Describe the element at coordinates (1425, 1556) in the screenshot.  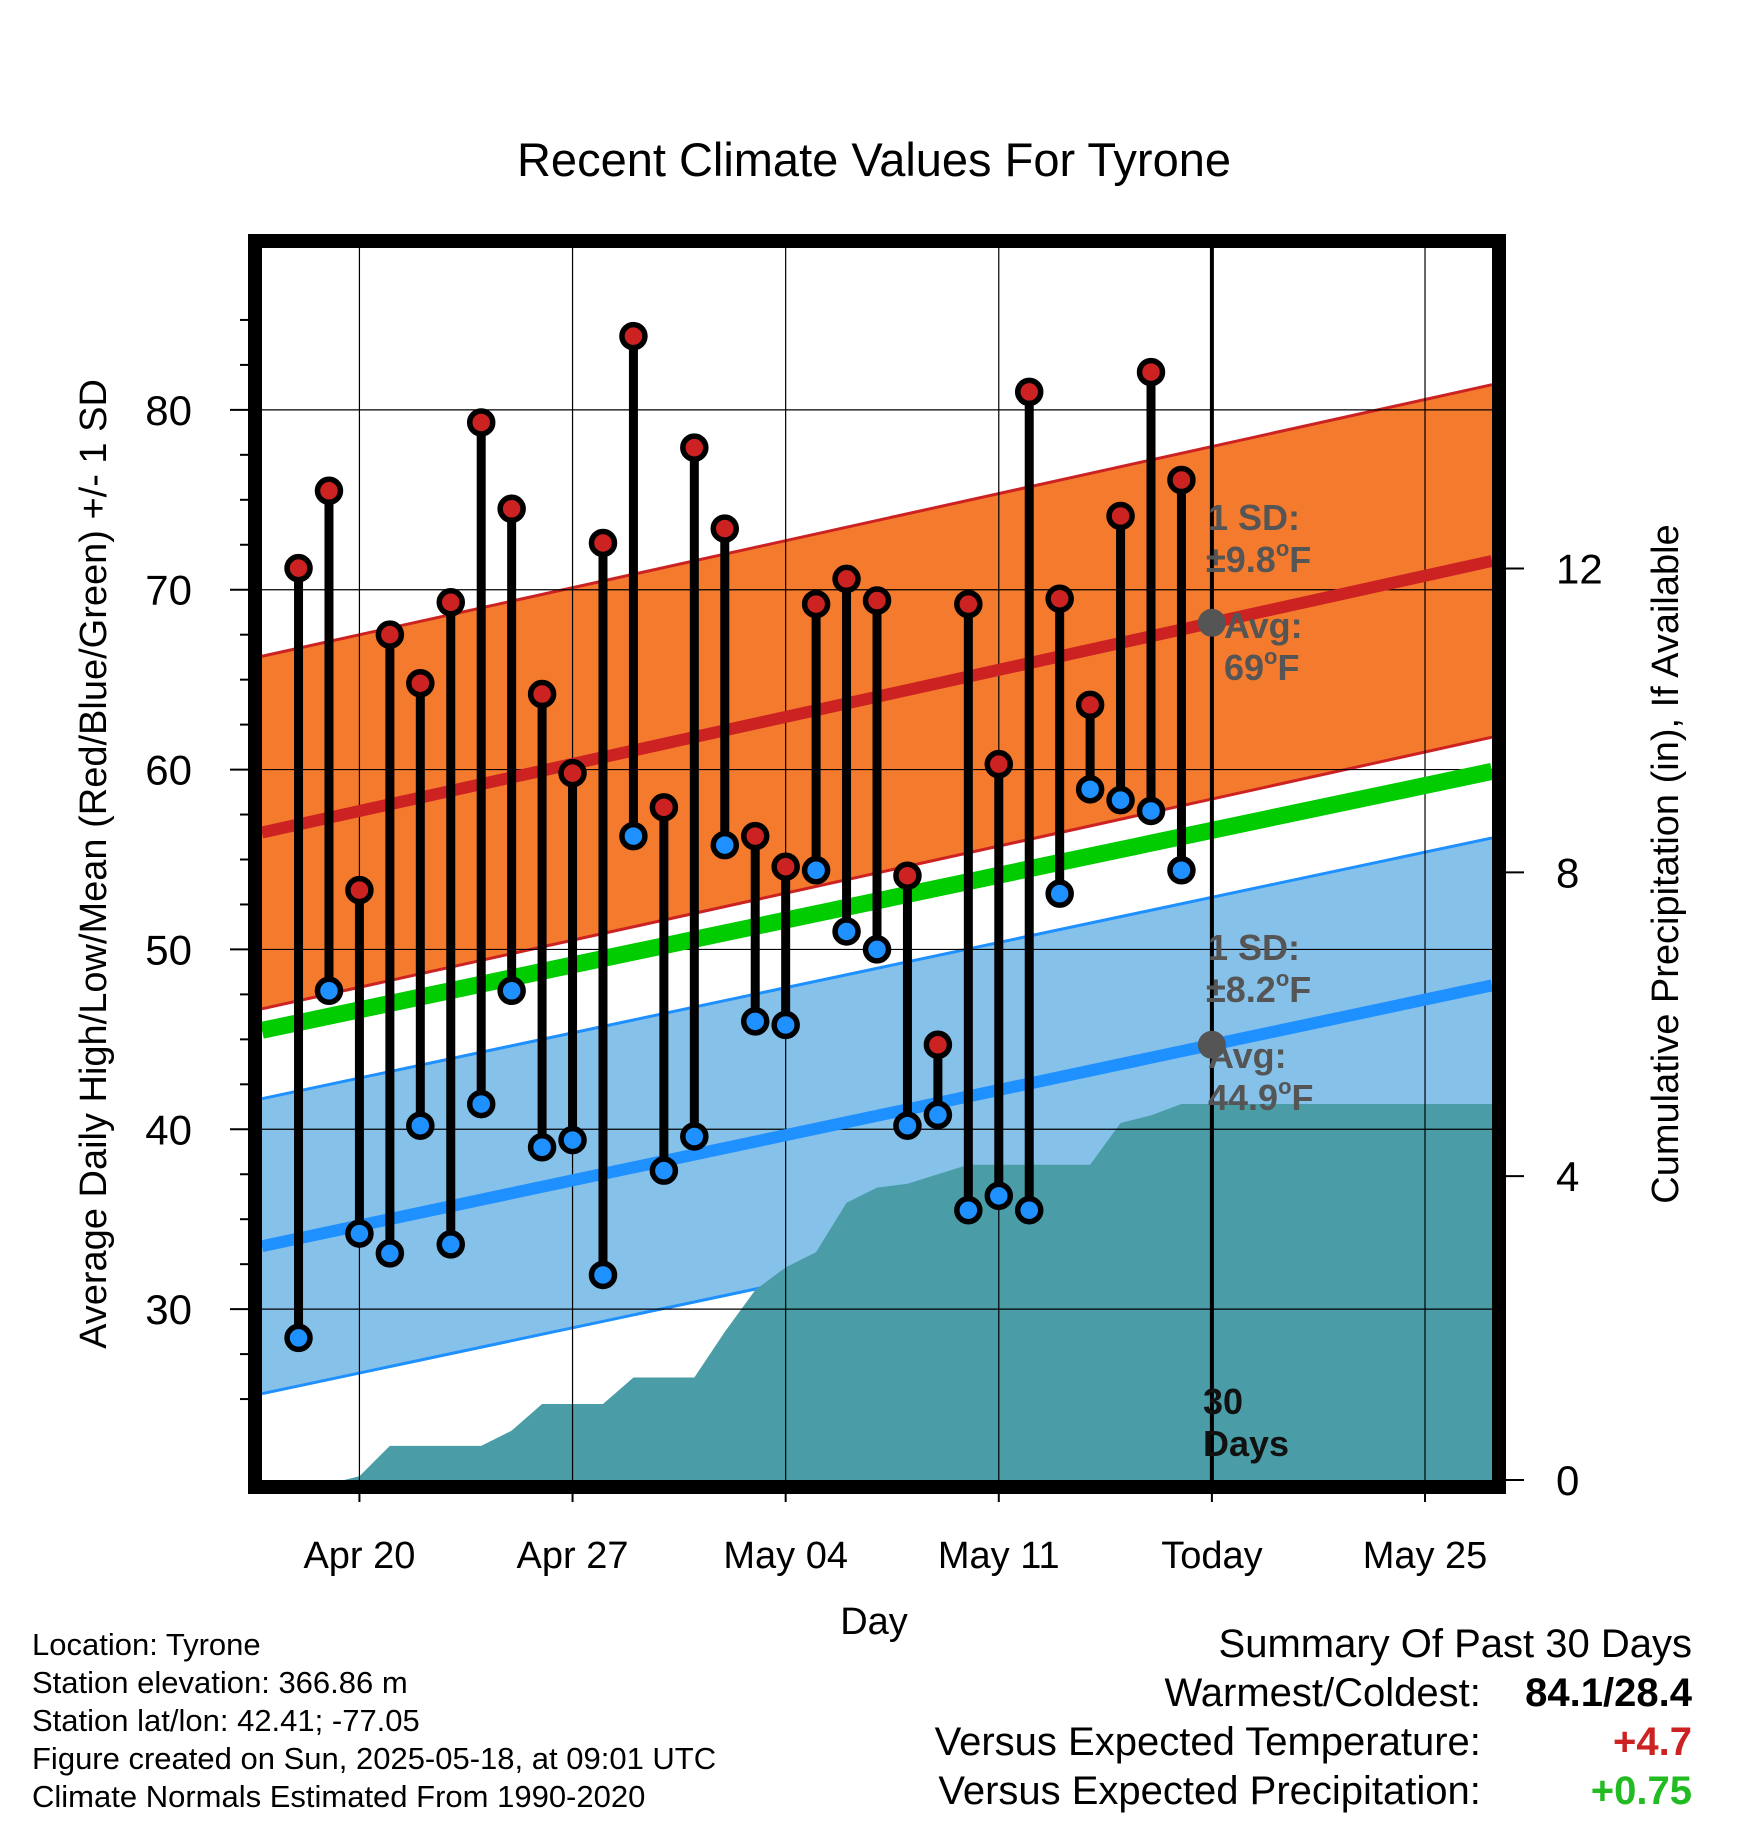
I see `x-tick-label: May 25` at that location.